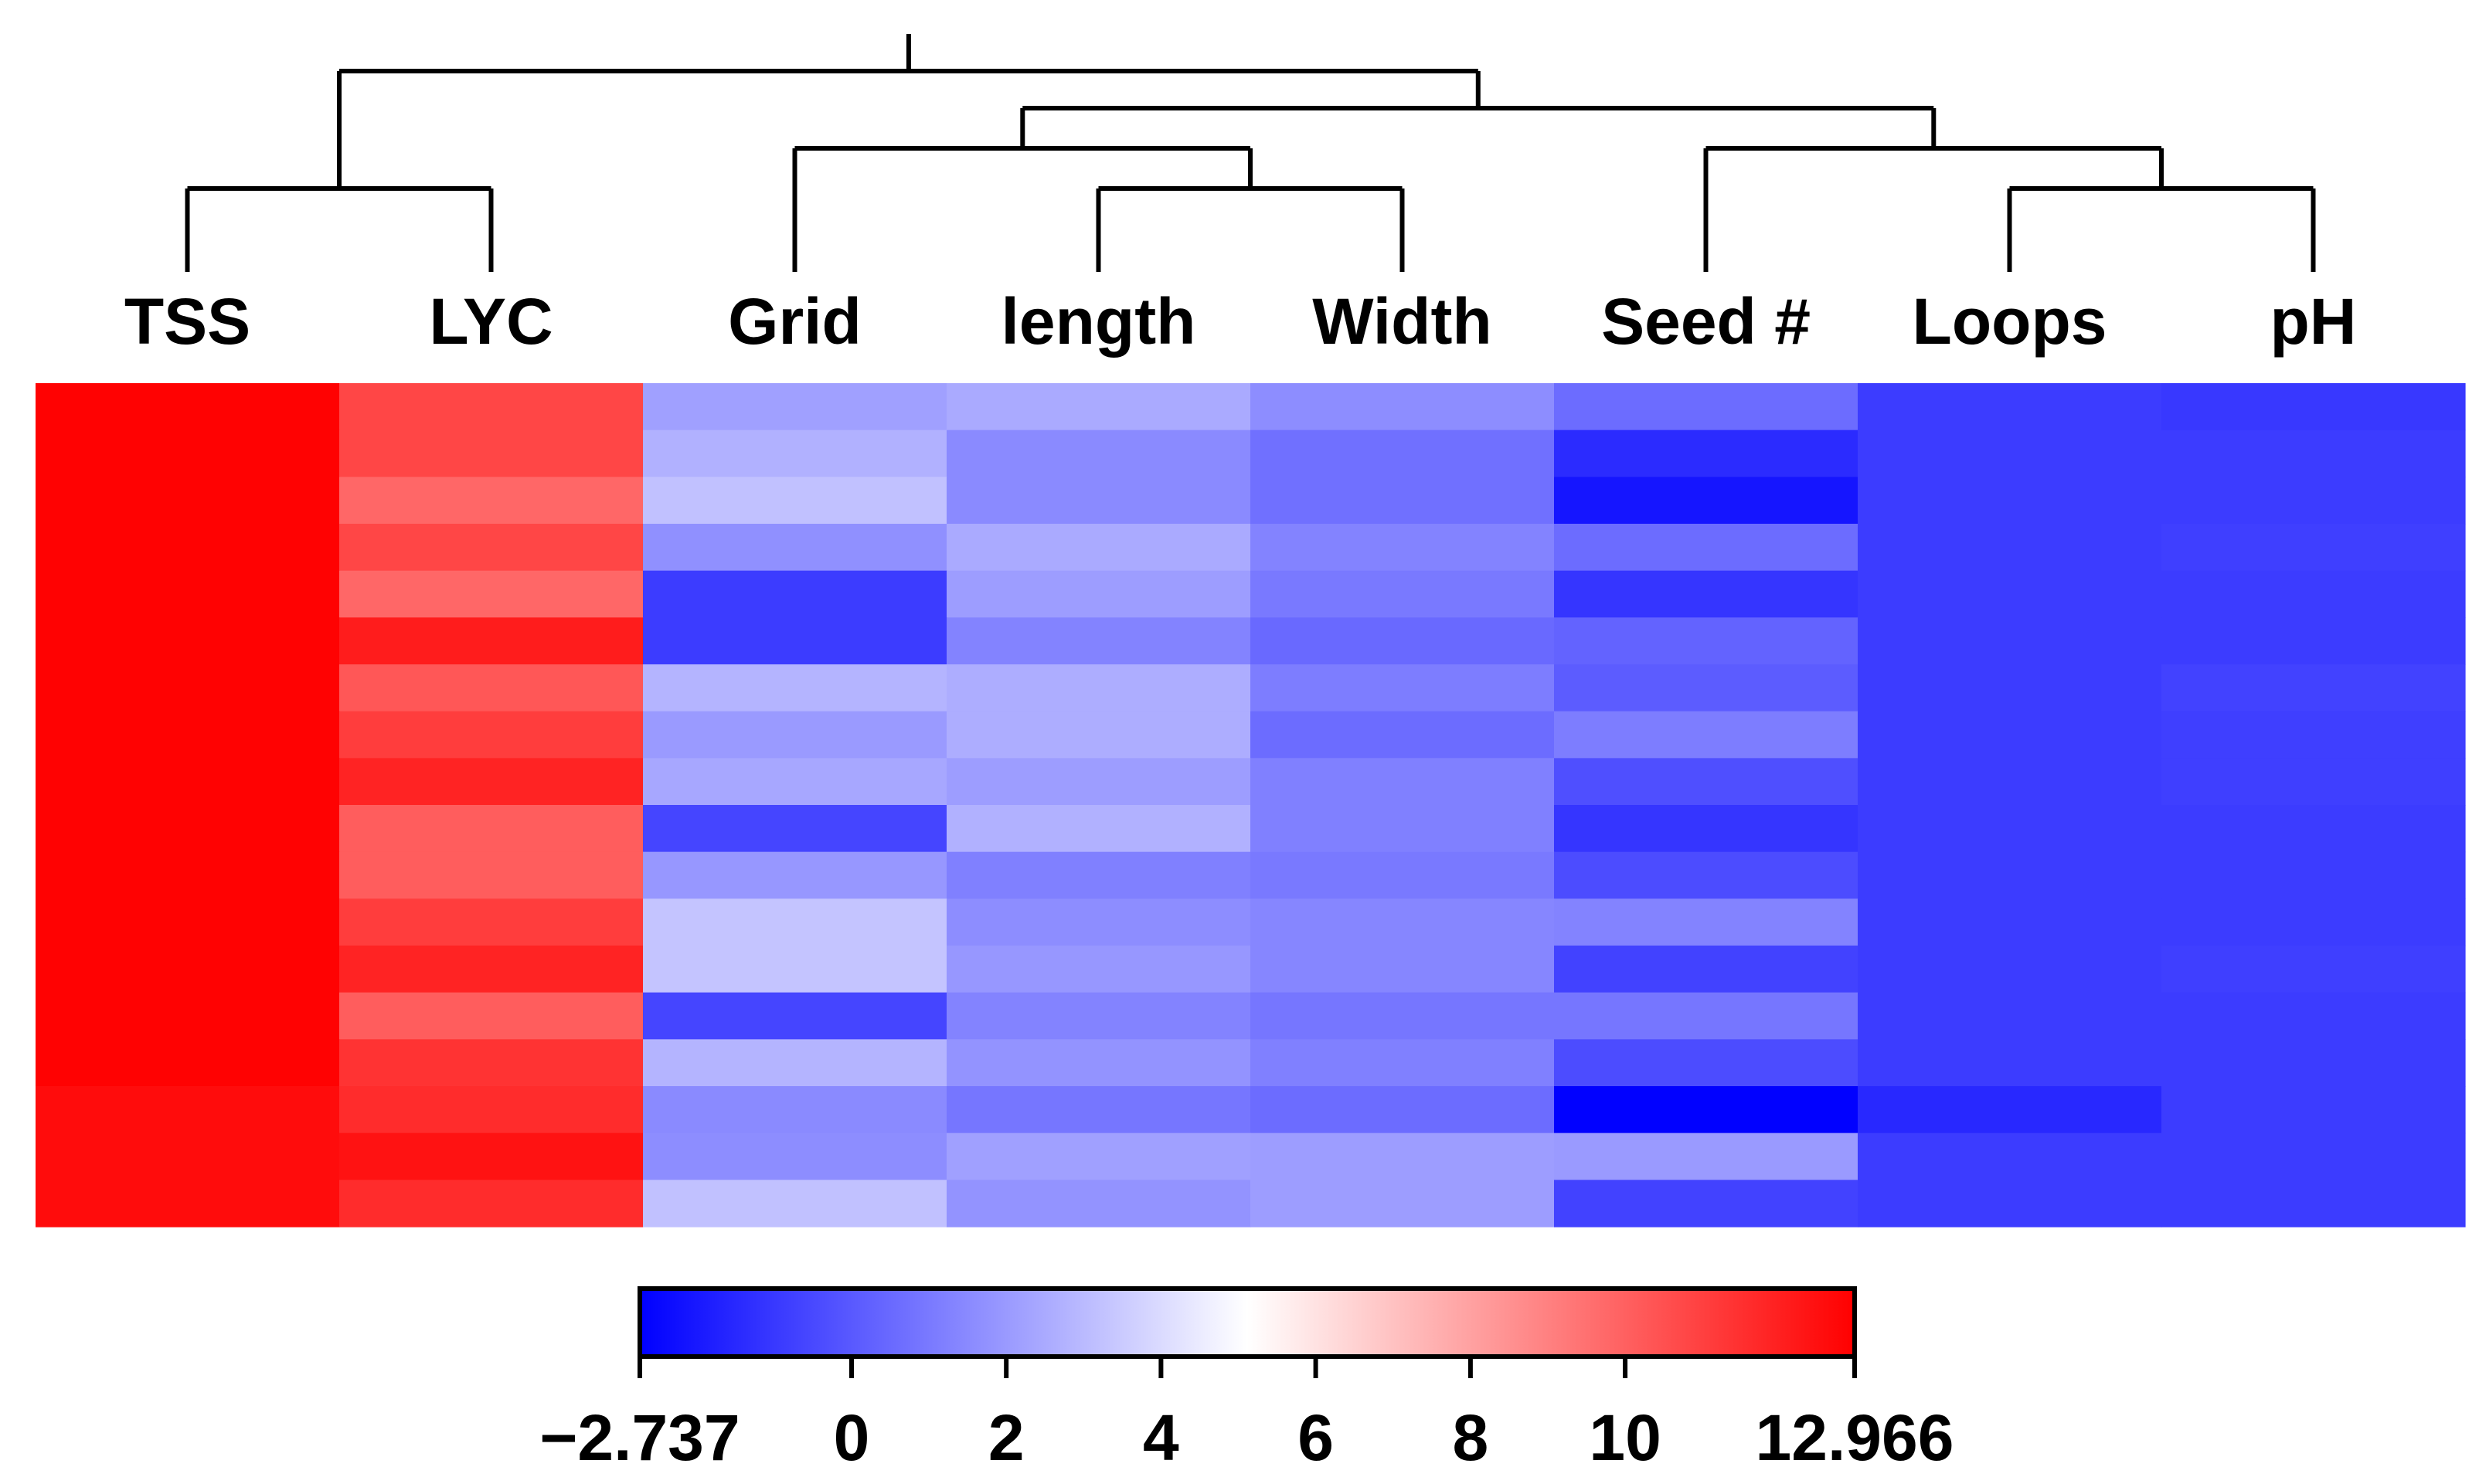  I want to click on colorbar-tick-label: 0, so click(852, 1437).